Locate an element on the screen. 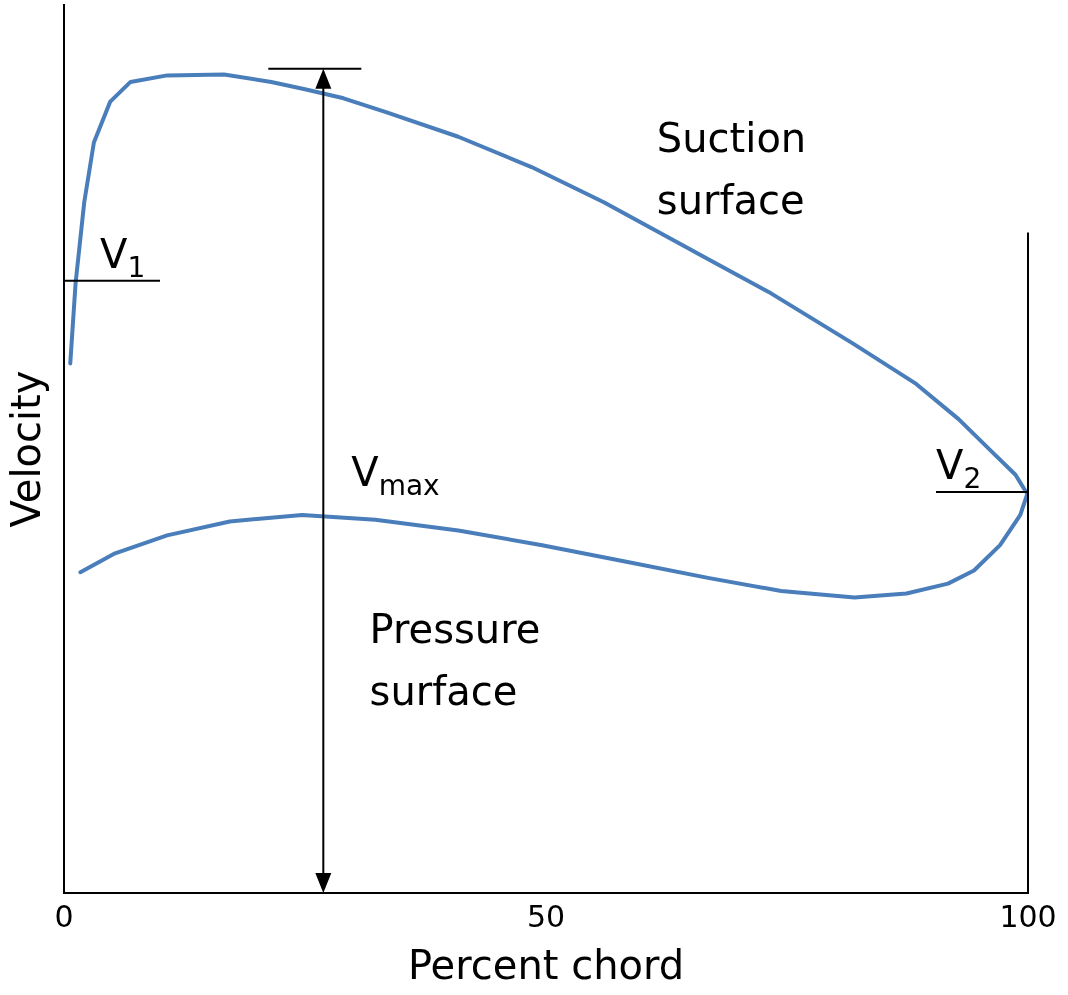 The width and height of the screenshot is (1068, 995). annotation: V$_{max}$ is located at coordinates (395, 475).